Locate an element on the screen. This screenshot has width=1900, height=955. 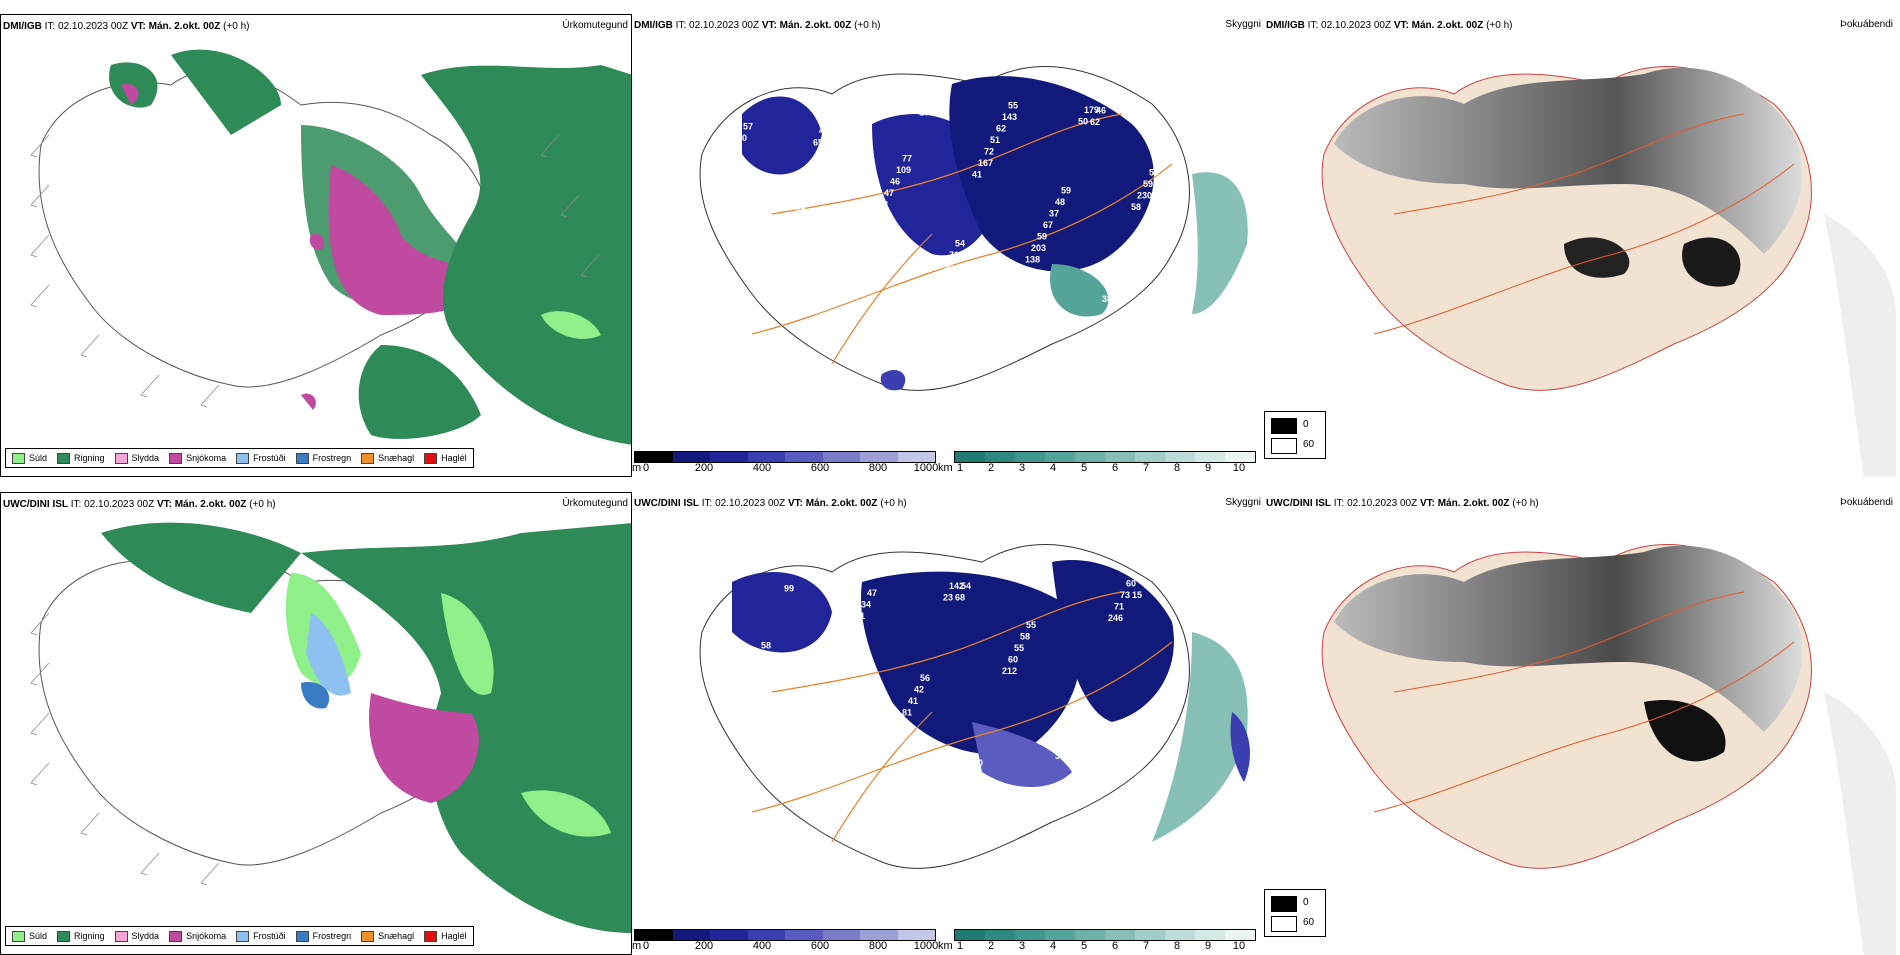
visibility-value-label: 79 is located at coordinates (801, 765).